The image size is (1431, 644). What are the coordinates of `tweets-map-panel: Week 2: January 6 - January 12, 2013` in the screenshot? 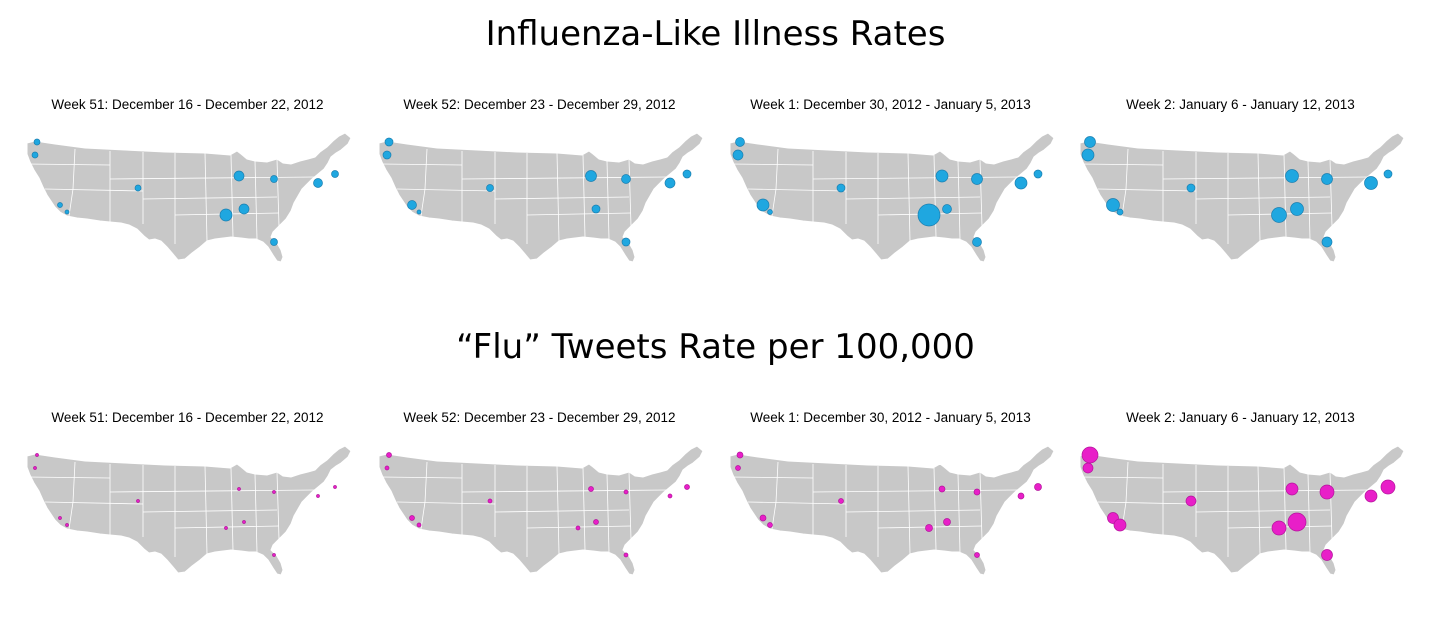 It's located at (1240, 510).